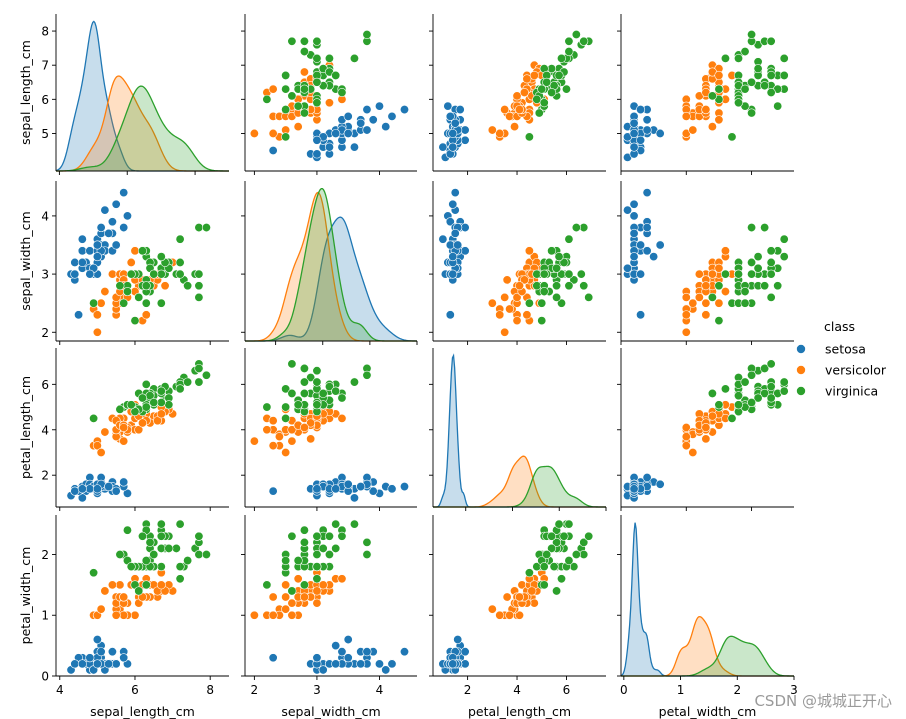 This screenshot has width=906, height=719. Describe the element at coordinates (517, 263) in the screenshot. I see `panel-sepal_width_cm-vs-petal_length_cm` at that location.